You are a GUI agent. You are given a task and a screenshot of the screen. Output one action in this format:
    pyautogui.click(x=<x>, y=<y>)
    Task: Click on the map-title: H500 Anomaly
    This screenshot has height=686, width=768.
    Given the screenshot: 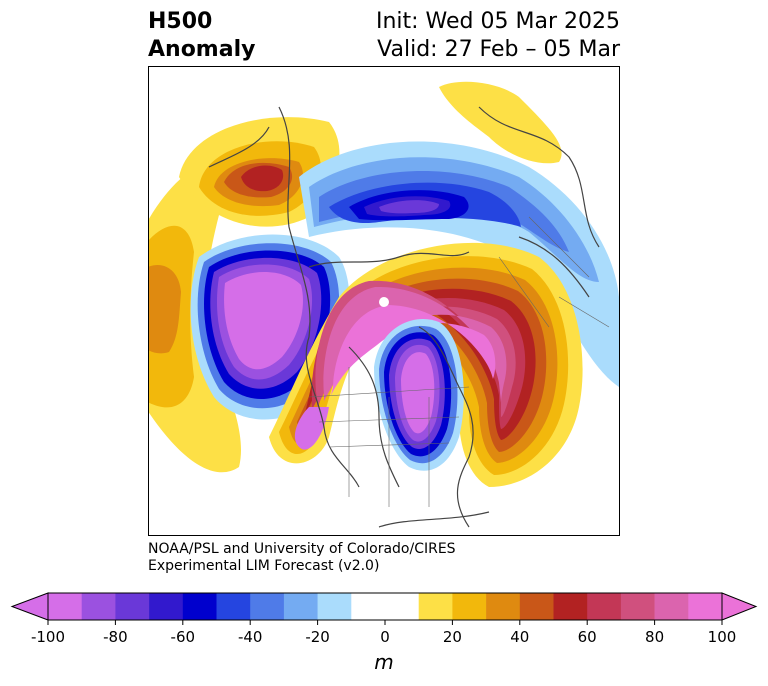 What is the action you would take?
    pyautogui.click(x=201, y=36)
    